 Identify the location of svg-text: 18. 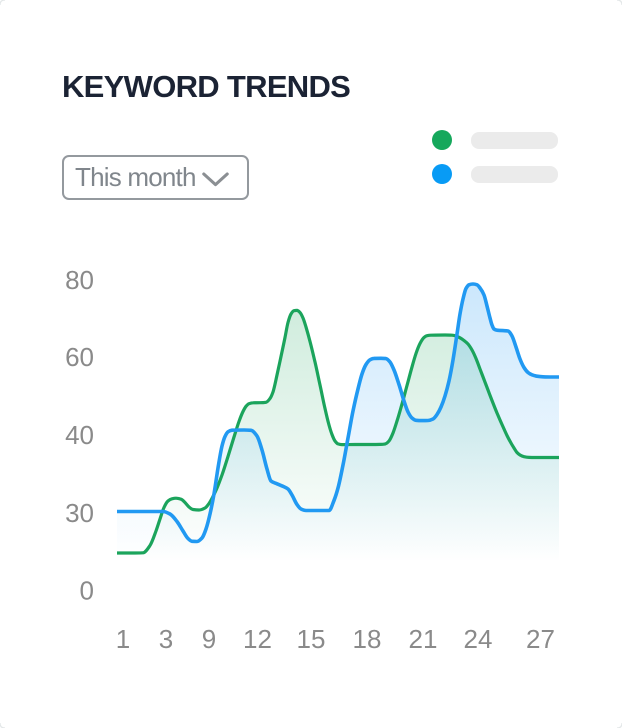
(367, 639).